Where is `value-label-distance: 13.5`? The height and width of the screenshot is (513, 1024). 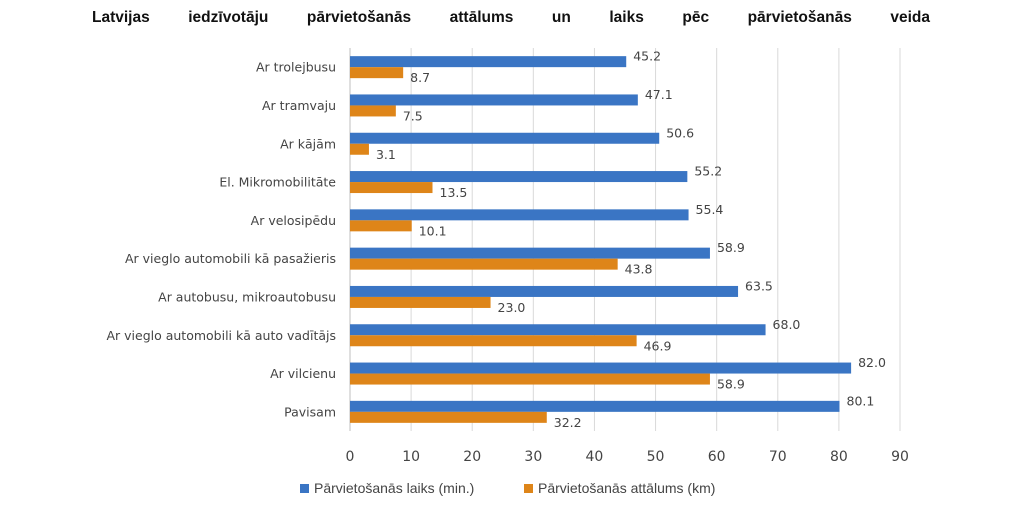
value-label-distance: 13.5 is located at coordinates (454, 192).